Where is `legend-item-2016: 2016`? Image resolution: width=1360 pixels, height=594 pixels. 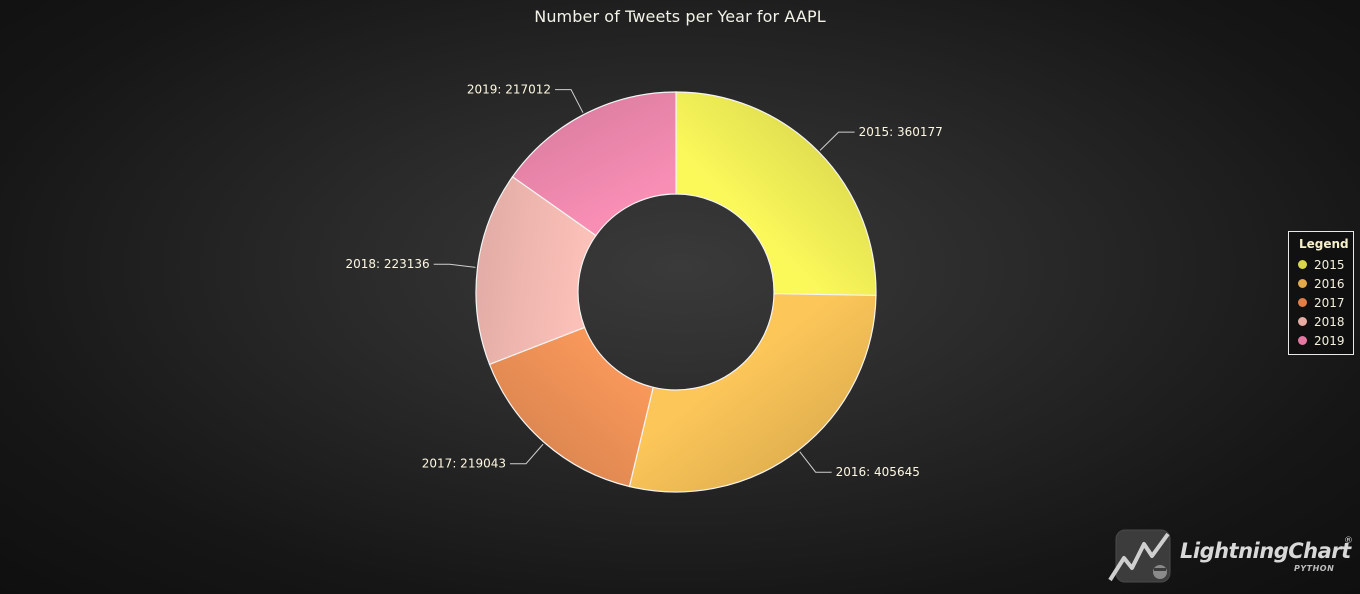 legend-item-2016: 2016 is located at coordinates (1325, 283).